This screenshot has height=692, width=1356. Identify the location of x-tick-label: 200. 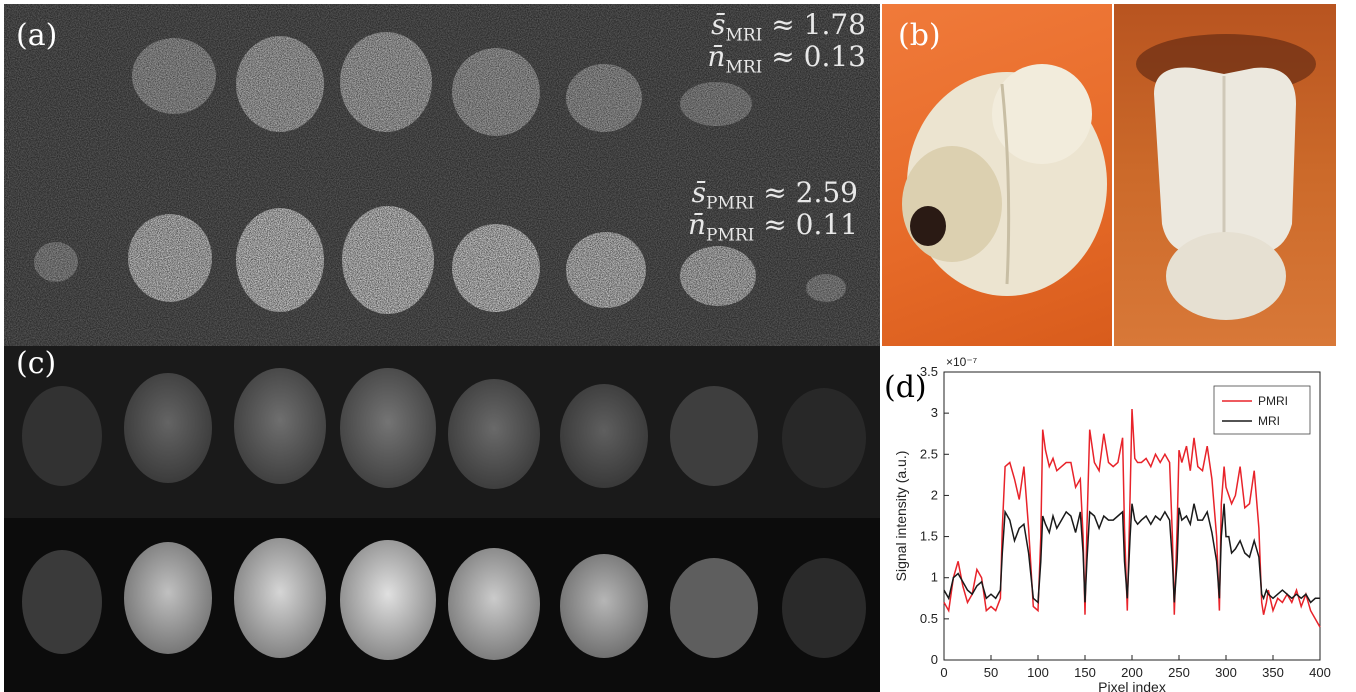
(1132, 672).